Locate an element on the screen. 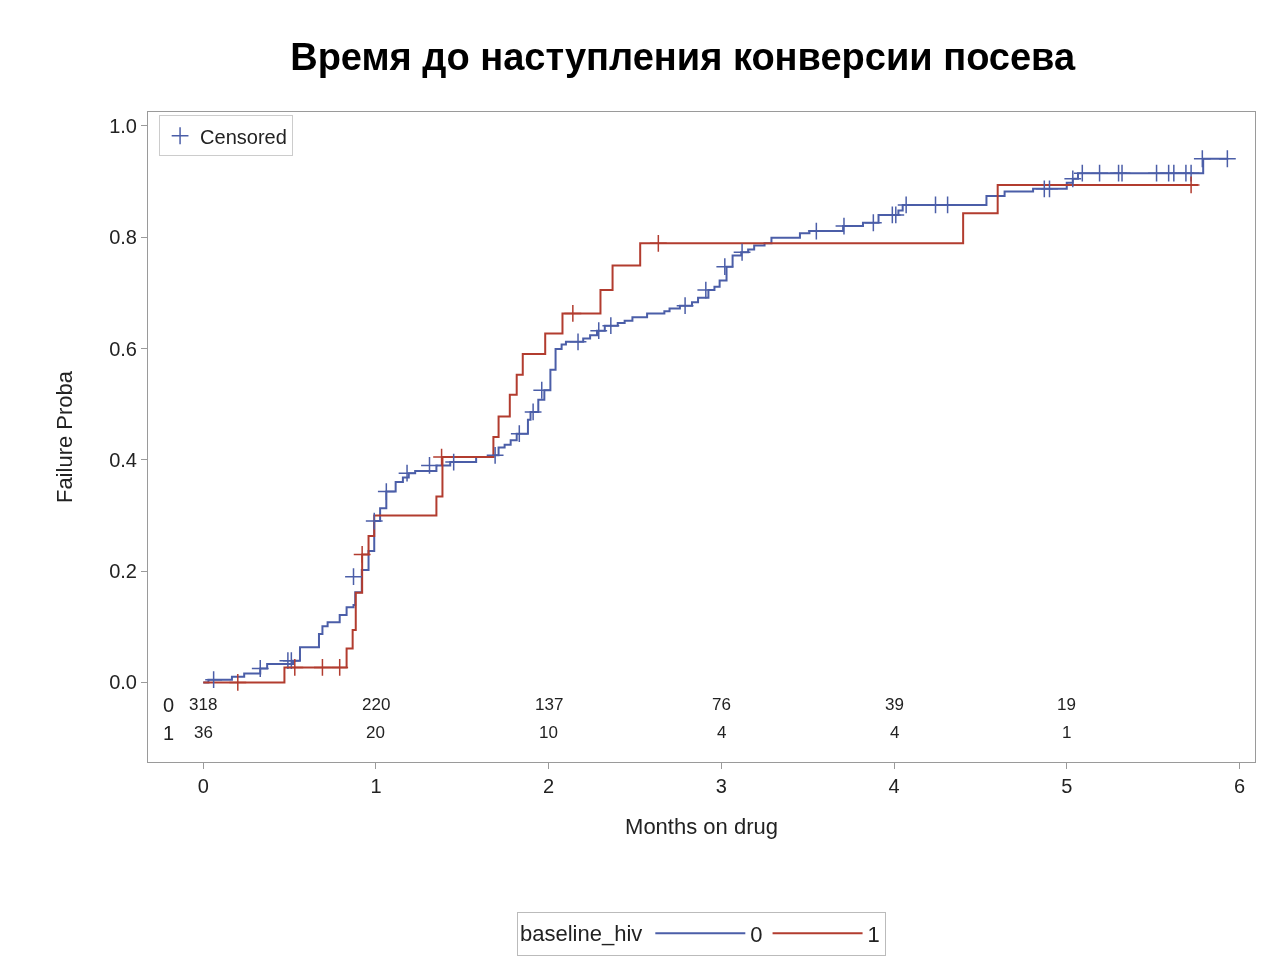 The image size is (1276, 968). x-axis-title: Months on drug is located at coordinates (701, 826).